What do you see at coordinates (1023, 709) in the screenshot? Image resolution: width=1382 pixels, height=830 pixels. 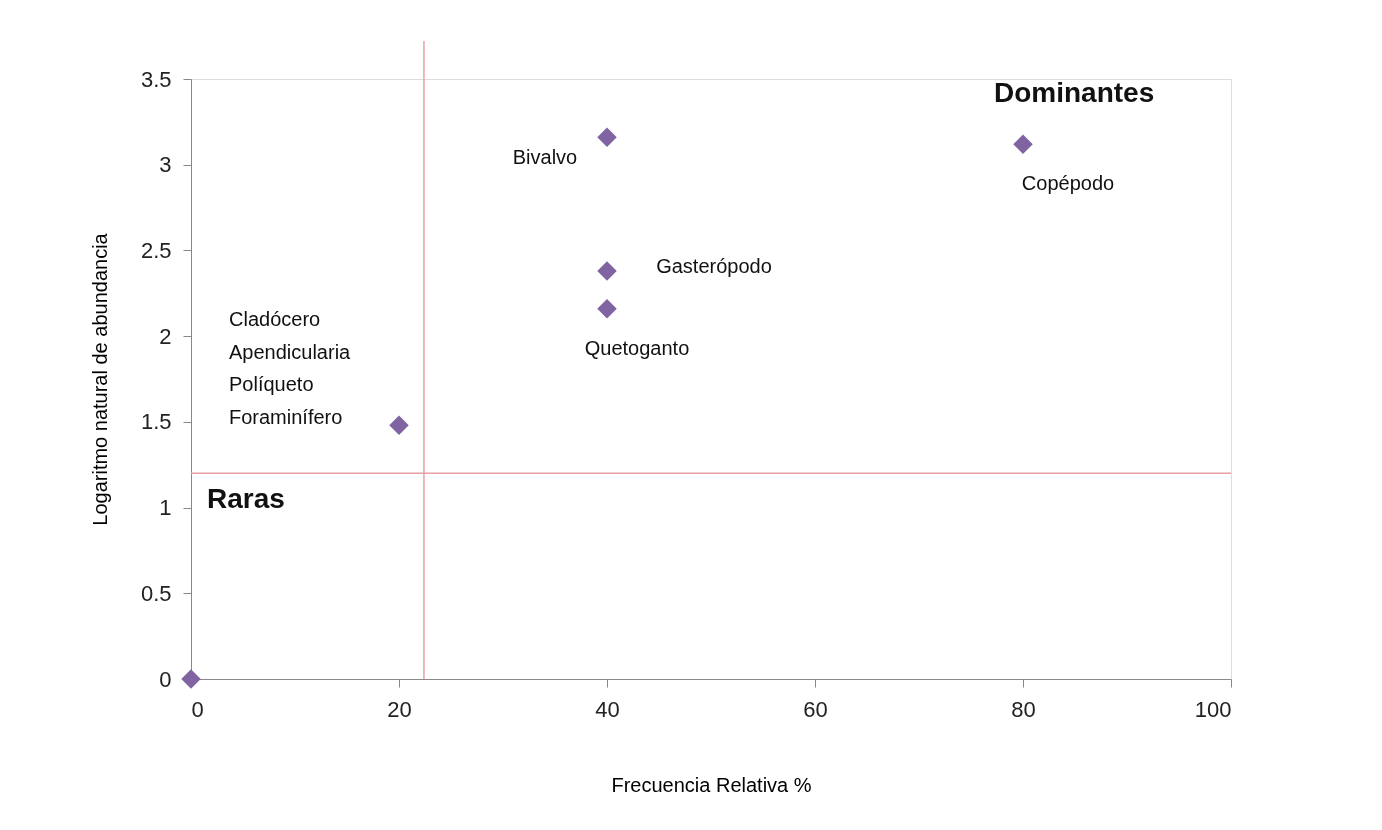 I see `x-tick-label: 80` at bounding box center [1023, 709].